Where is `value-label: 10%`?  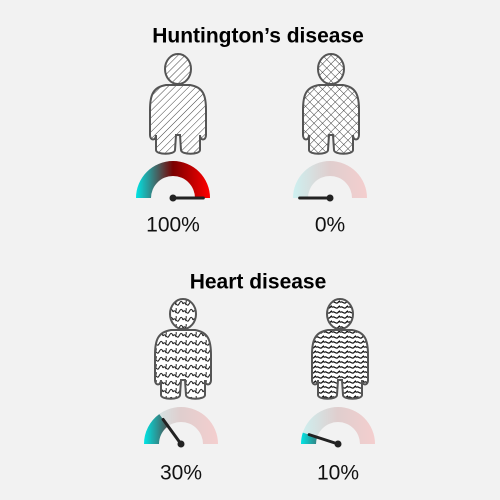 value-label: 10% is located at coordinates (338, 473).